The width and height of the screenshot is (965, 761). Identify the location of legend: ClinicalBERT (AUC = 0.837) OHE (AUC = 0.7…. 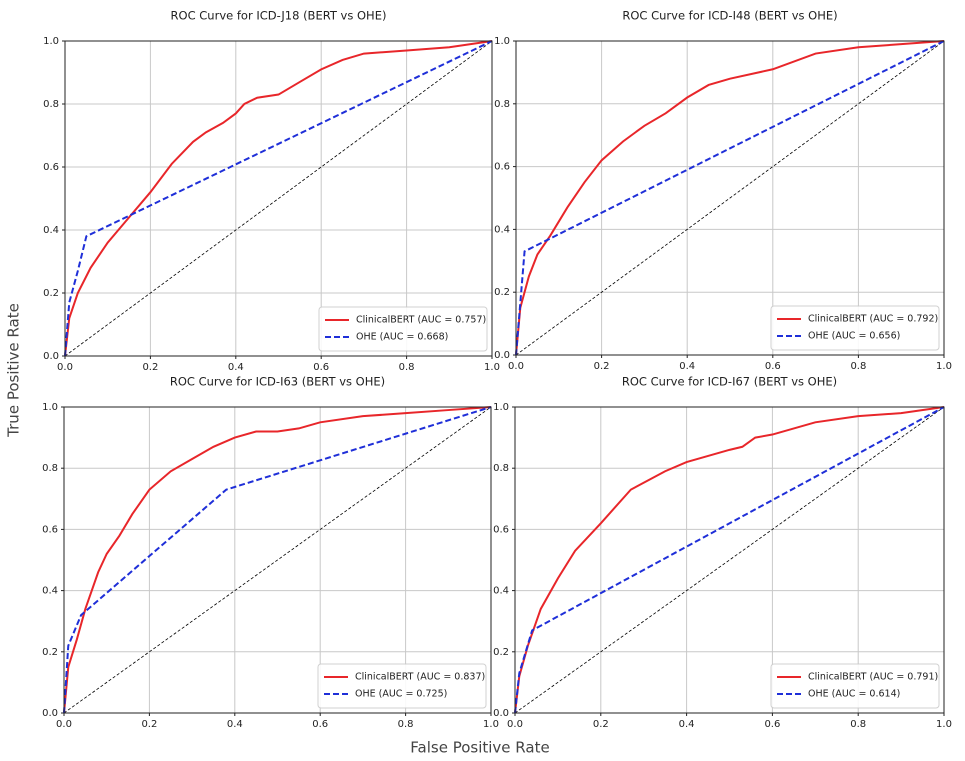
(402, 686).